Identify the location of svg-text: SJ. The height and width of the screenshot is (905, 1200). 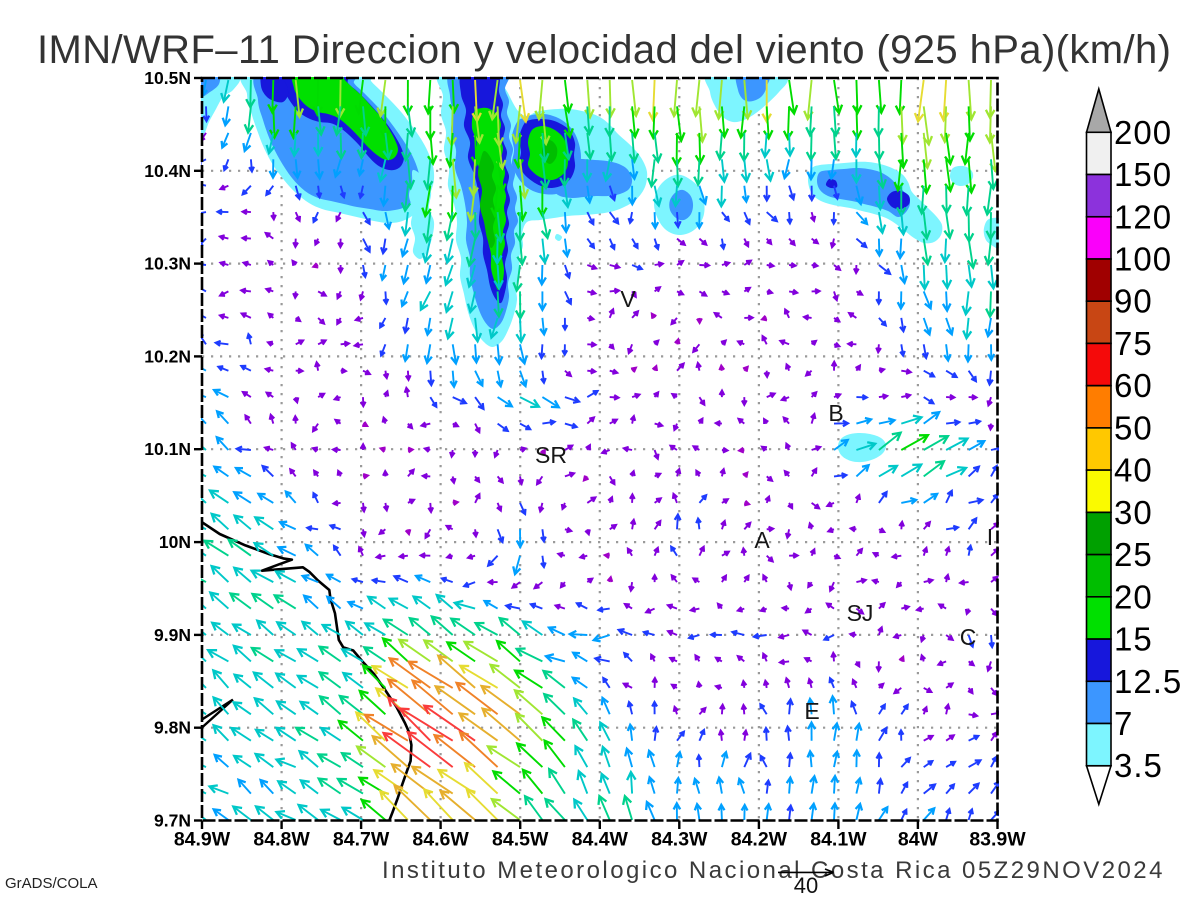
(860, 613).